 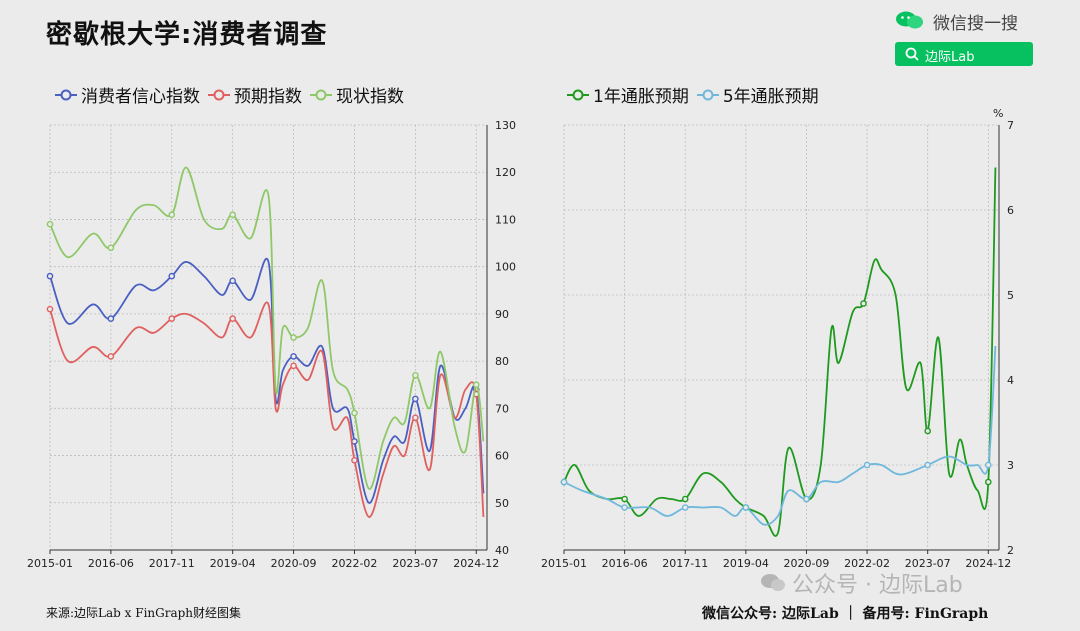 I want to click on y-tick-label: 40, so click(x=502, y=550).